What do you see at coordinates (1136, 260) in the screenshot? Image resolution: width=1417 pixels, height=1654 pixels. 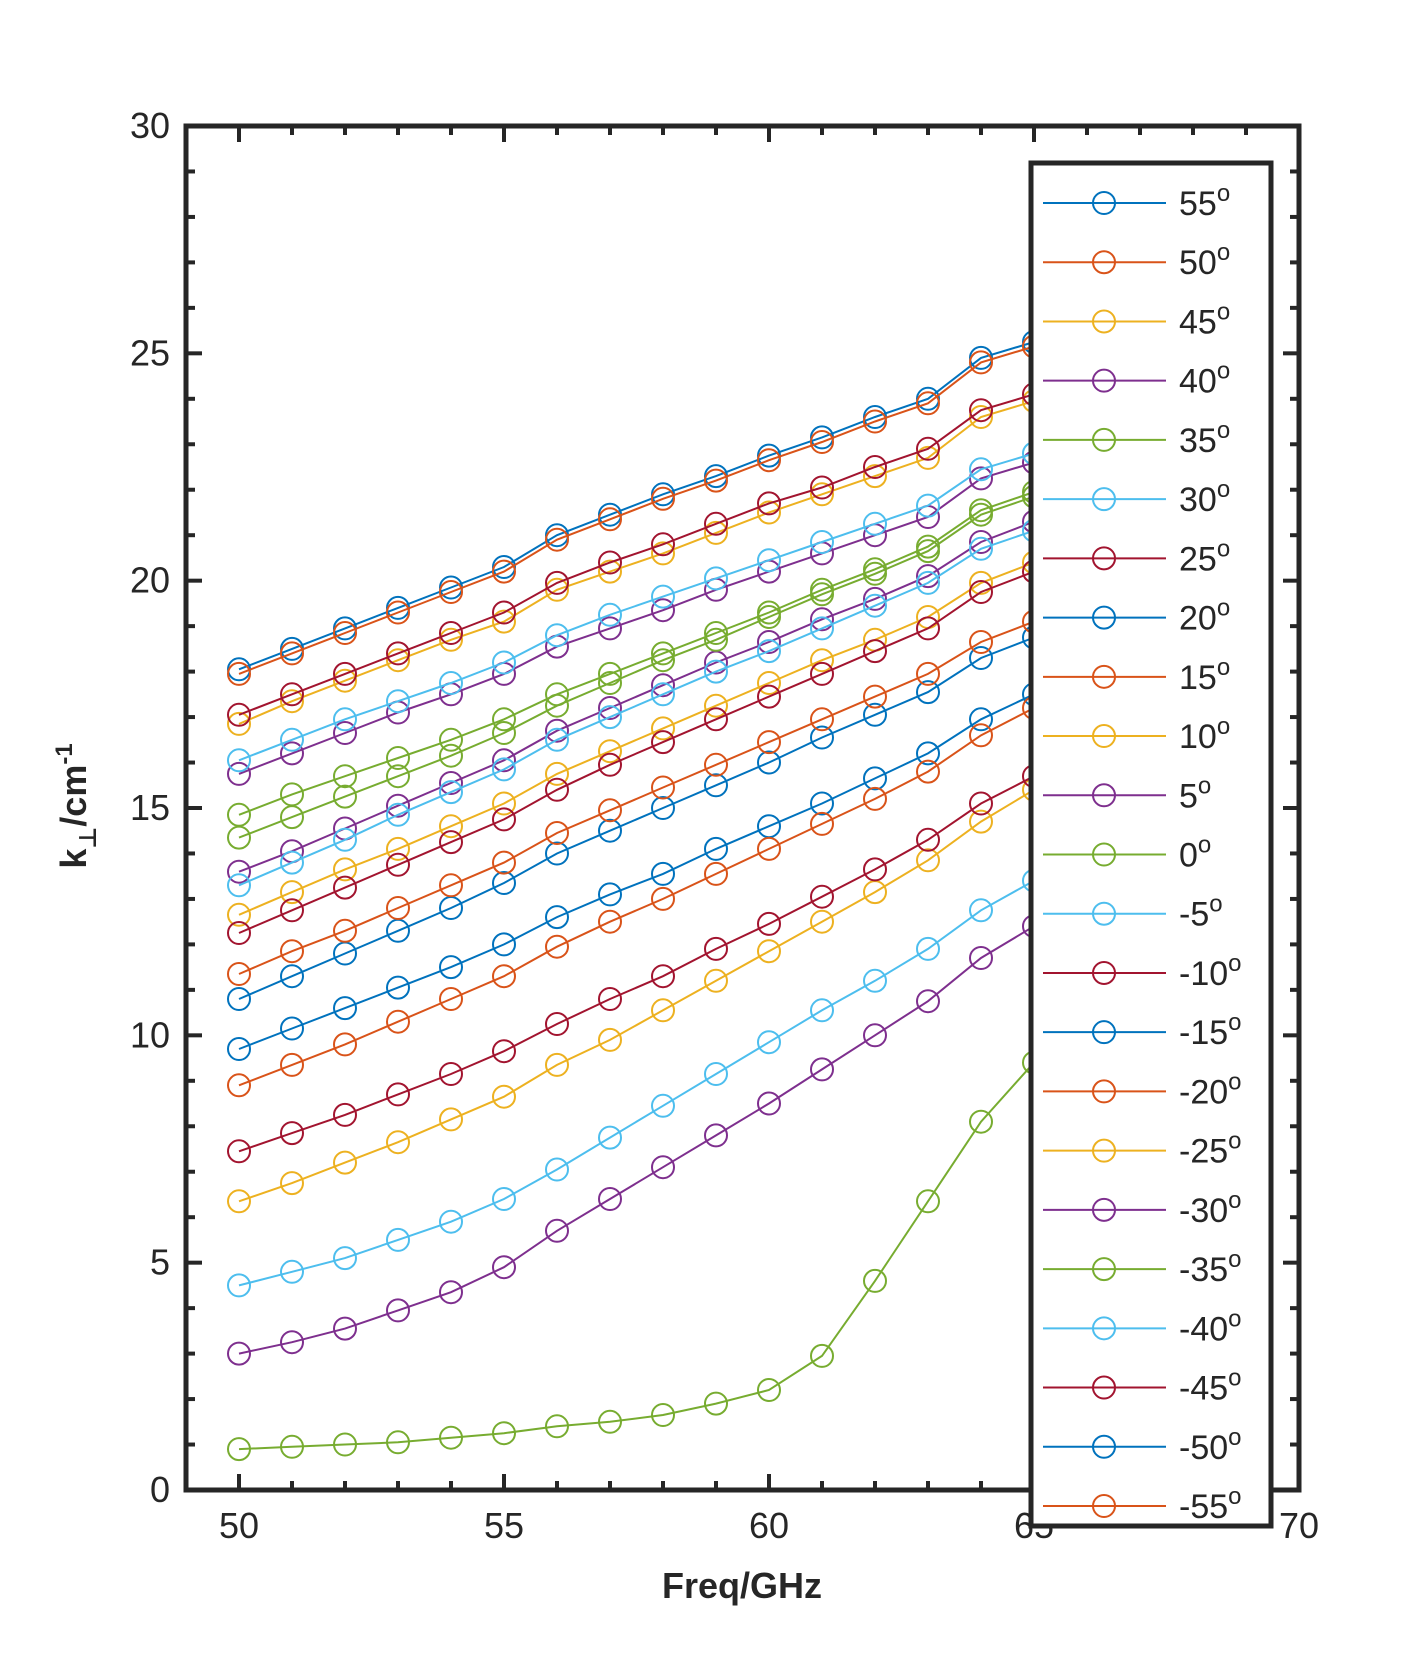 I see `legend-item: 50o` at bounding box center [1136, 260].